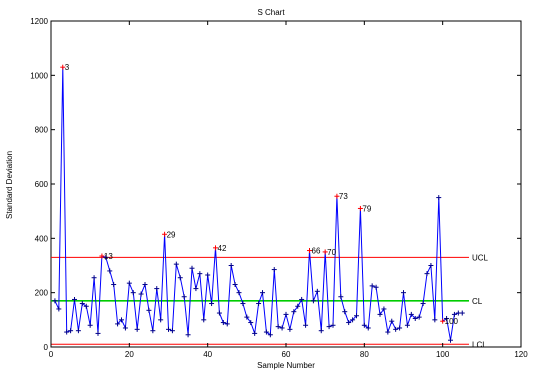 The width and height of the screenshot is (543, 376). Describe the element at coordinates (42, 184) in the screenshot. I see `y-tick-label: 600` at that location.